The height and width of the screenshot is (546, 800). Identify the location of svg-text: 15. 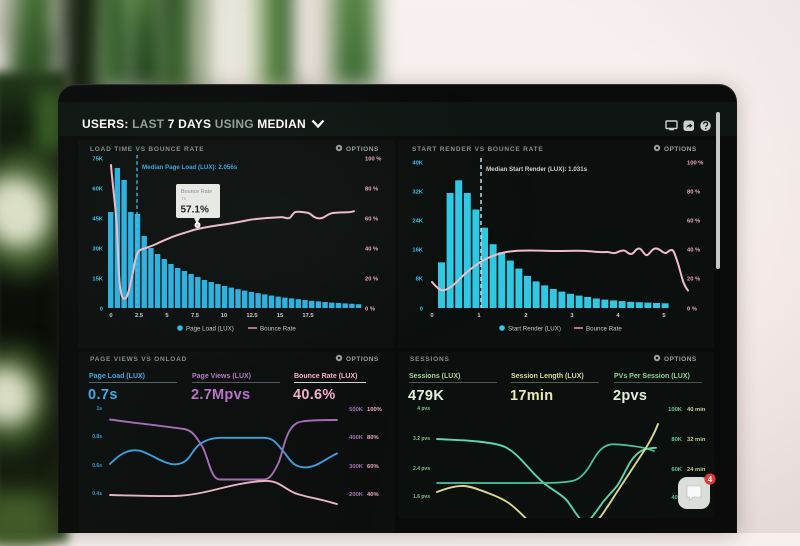
(280, 316).